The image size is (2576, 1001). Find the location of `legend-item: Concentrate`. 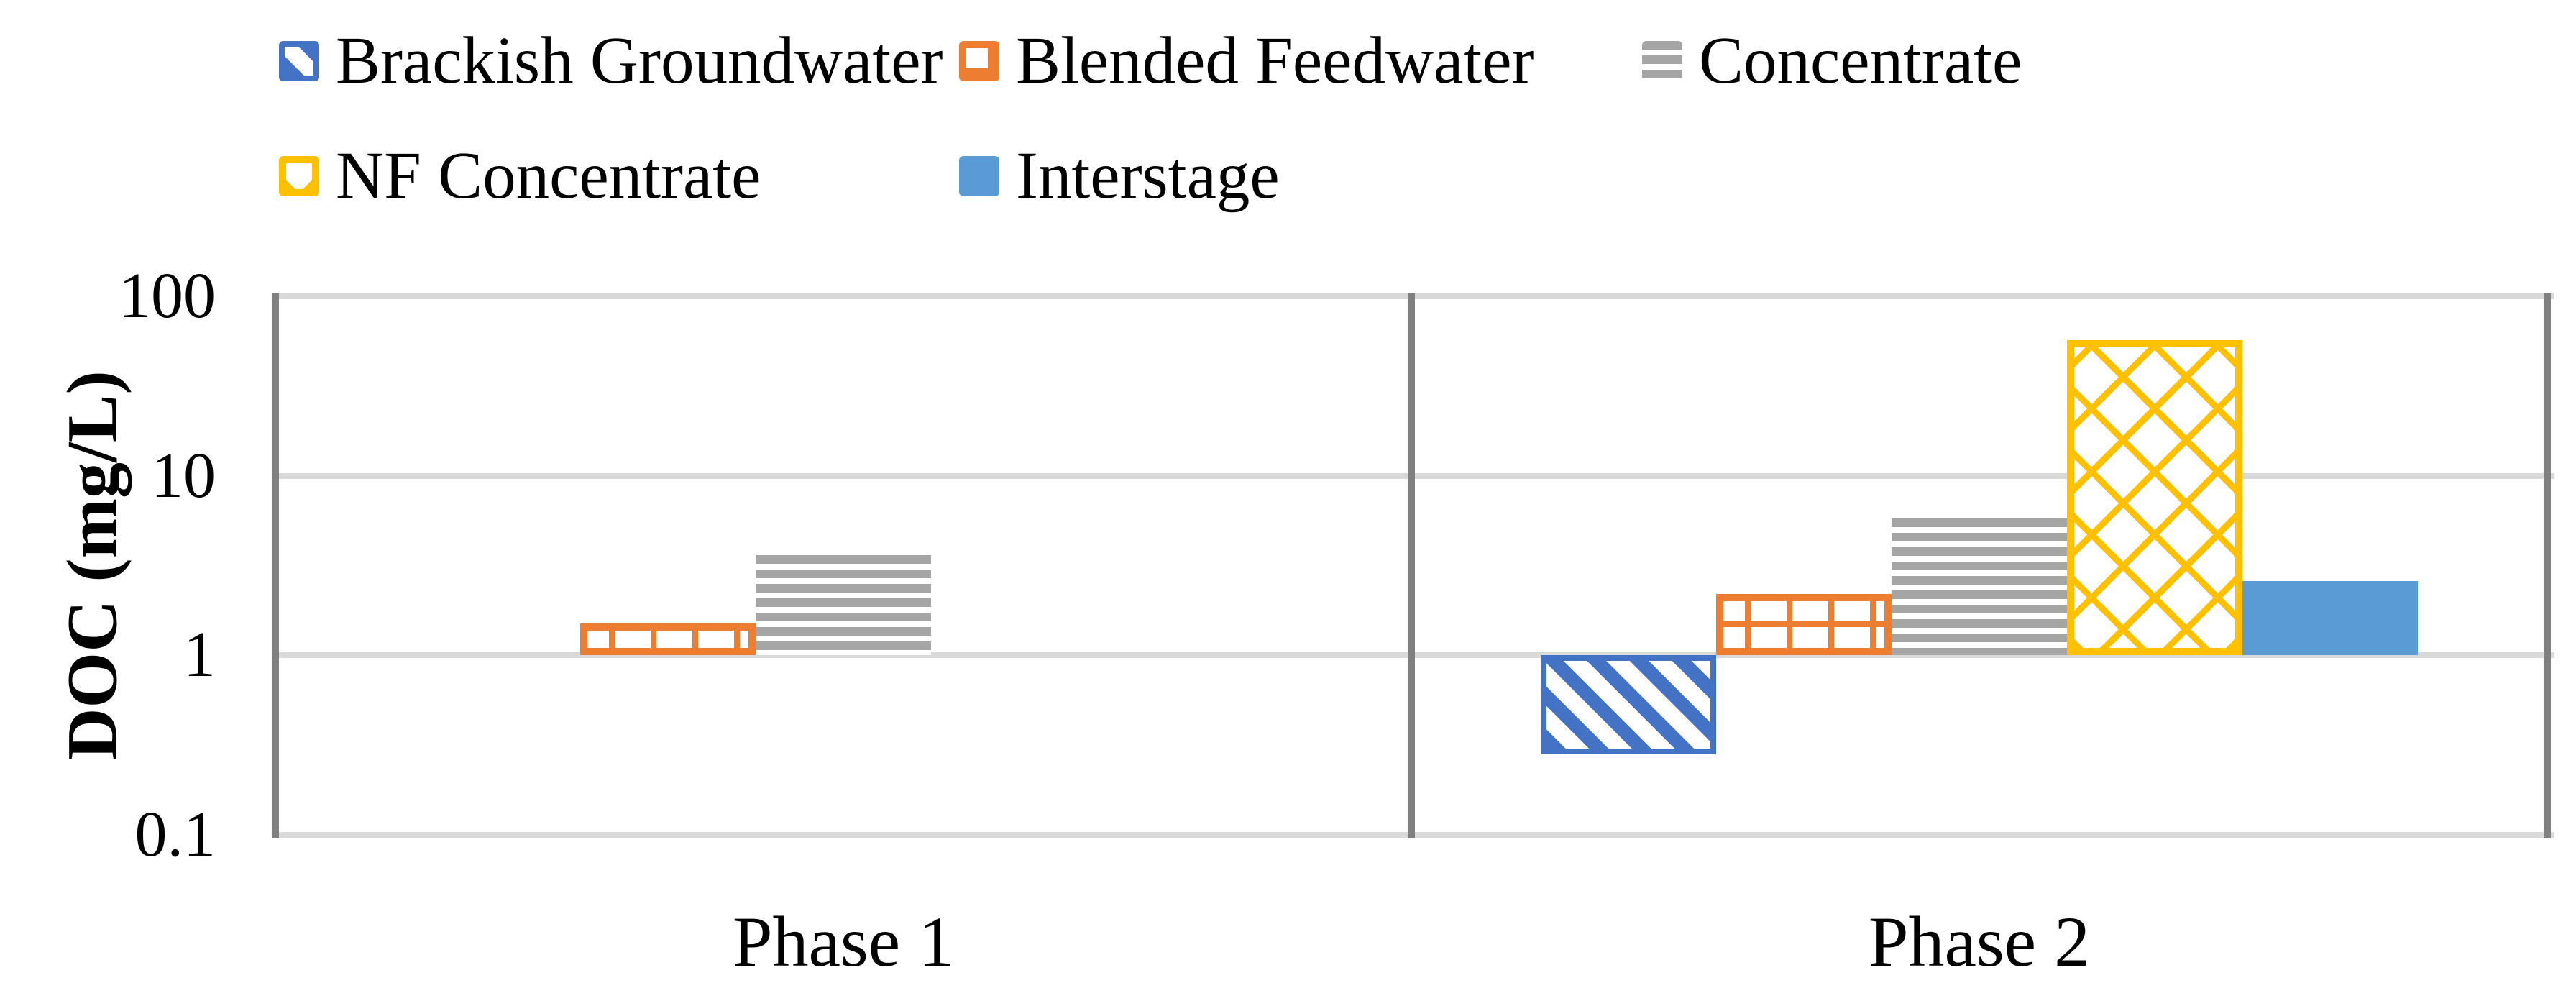

legend-item: Concentrate is located at coordinates (1832, 61).